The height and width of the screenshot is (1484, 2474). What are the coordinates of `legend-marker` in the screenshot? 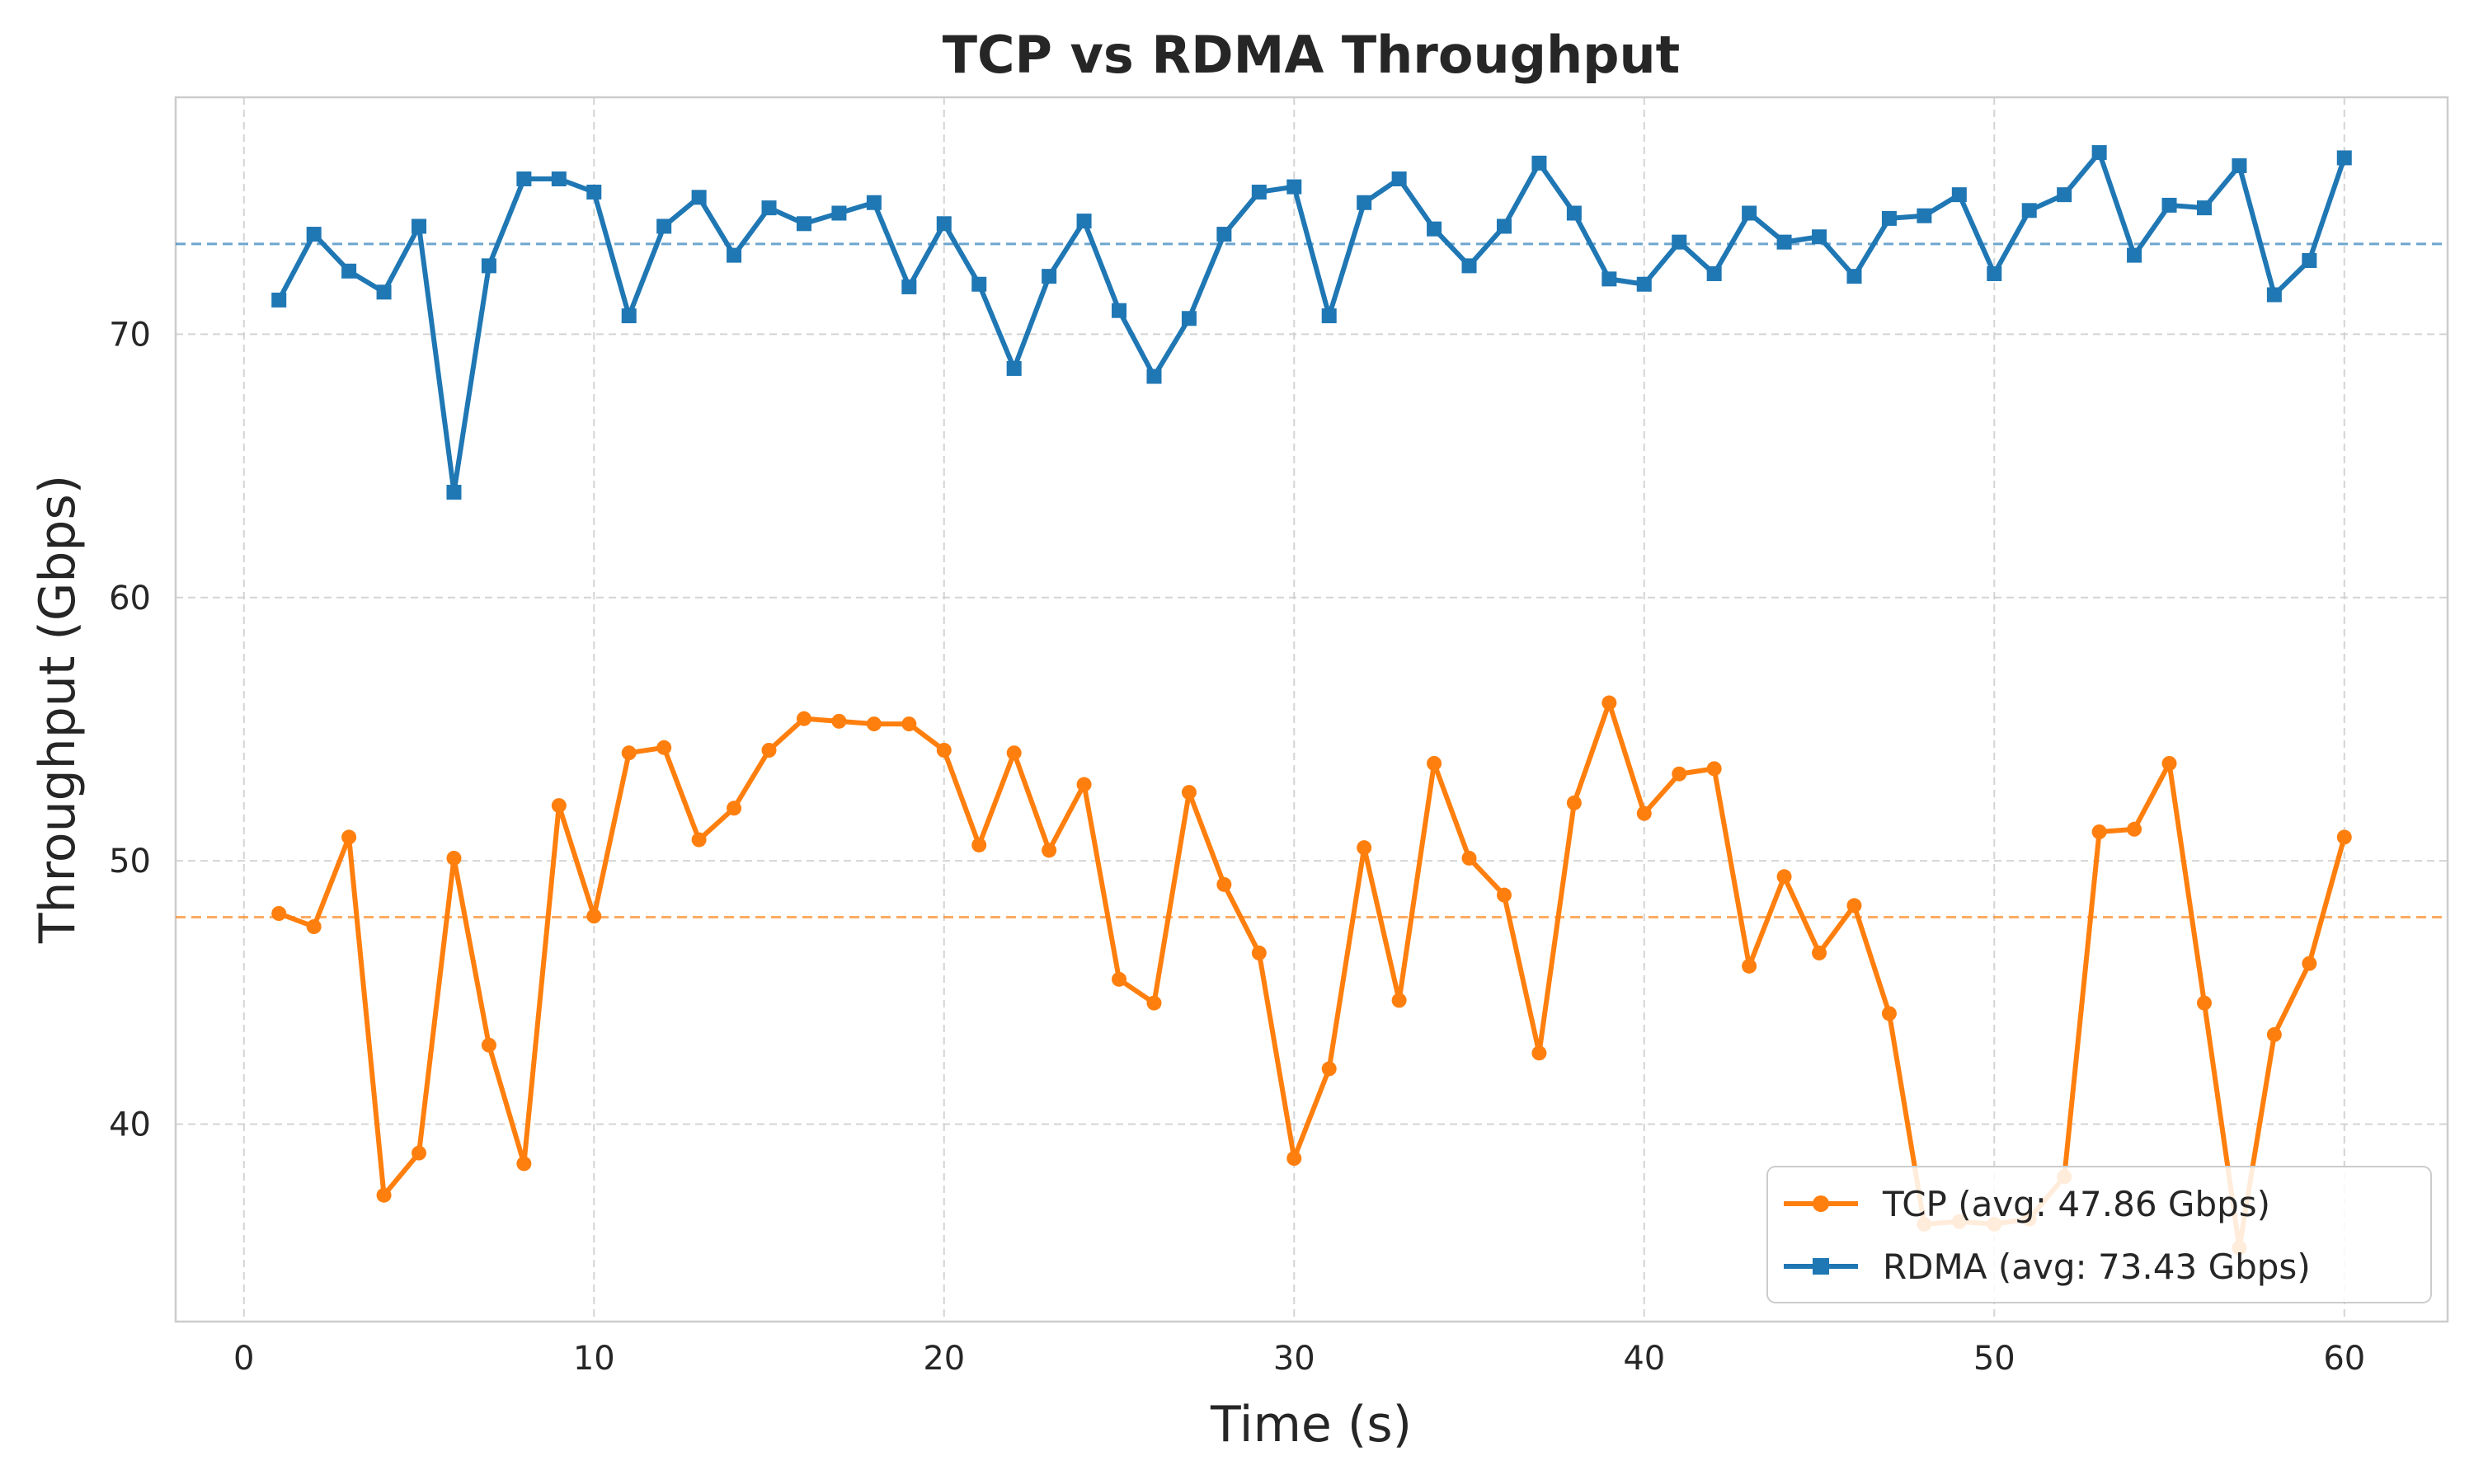 It's located at (1821, 1203).